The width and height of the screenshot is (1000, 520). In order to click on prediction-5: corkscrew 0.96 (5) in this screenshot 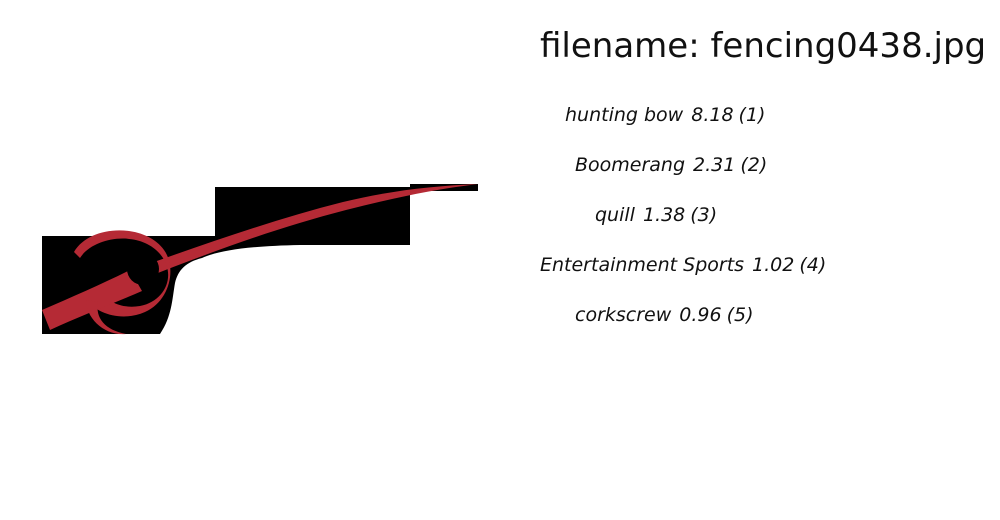, I will do `click(664, 315)`.